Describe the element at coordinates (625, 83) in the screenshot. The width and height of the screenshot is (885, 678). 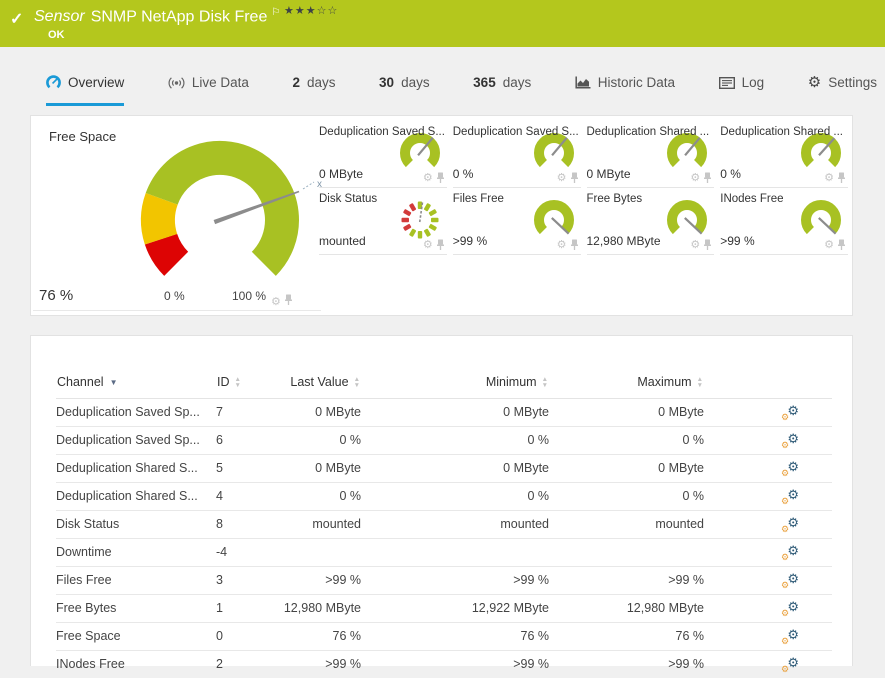
I see `tab-historic-data: Historic Data` at that location.